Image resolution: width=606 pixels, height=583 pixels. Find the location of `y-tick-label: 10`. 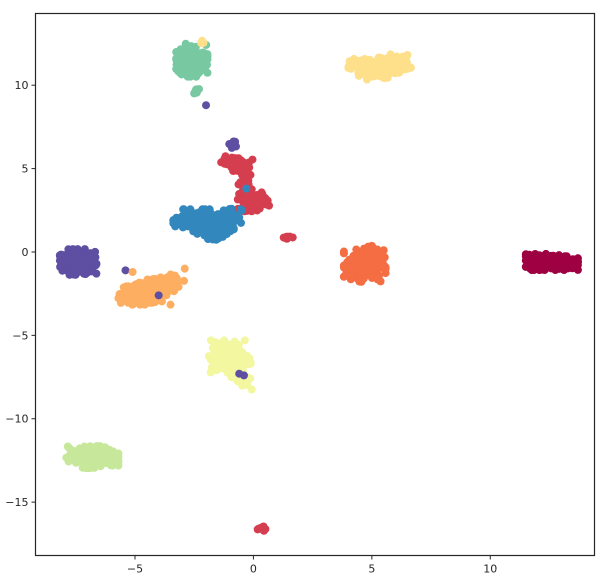

y-tick-label: 10 is located at coordinates (22, 85).